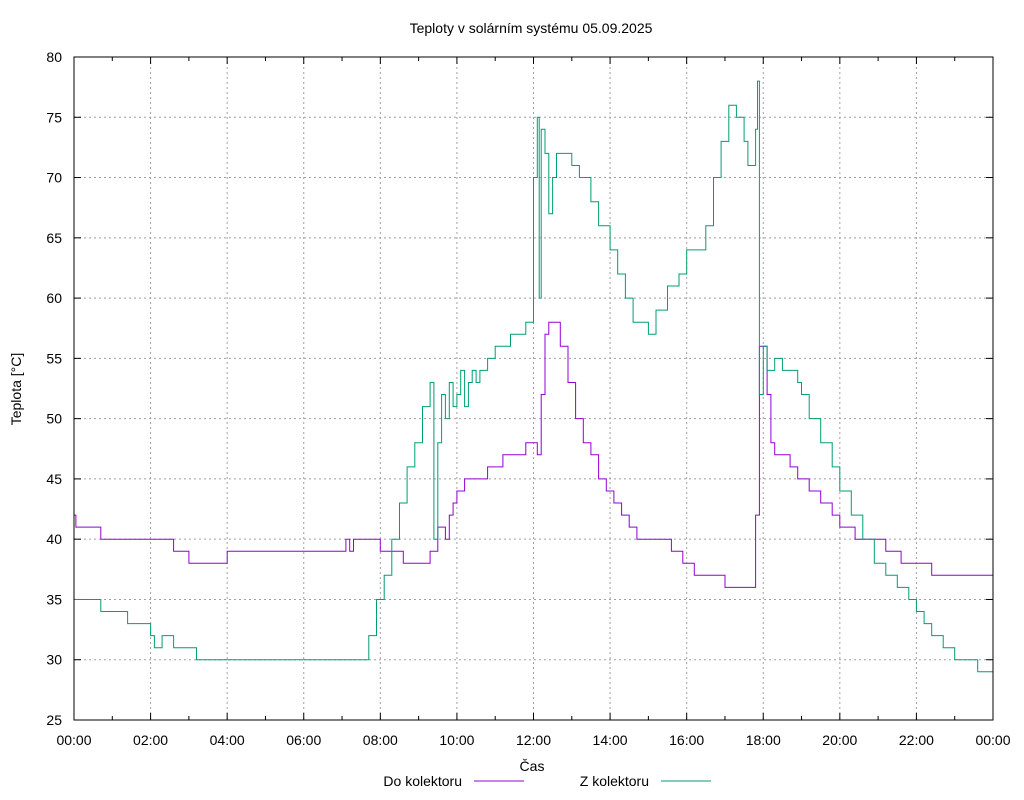 This screenshot has height=800, width=1024. What do you see at coordinates (54, 57) in the screenshot?
I see `y-tick-label: 80` at bounding box center [54, 57].